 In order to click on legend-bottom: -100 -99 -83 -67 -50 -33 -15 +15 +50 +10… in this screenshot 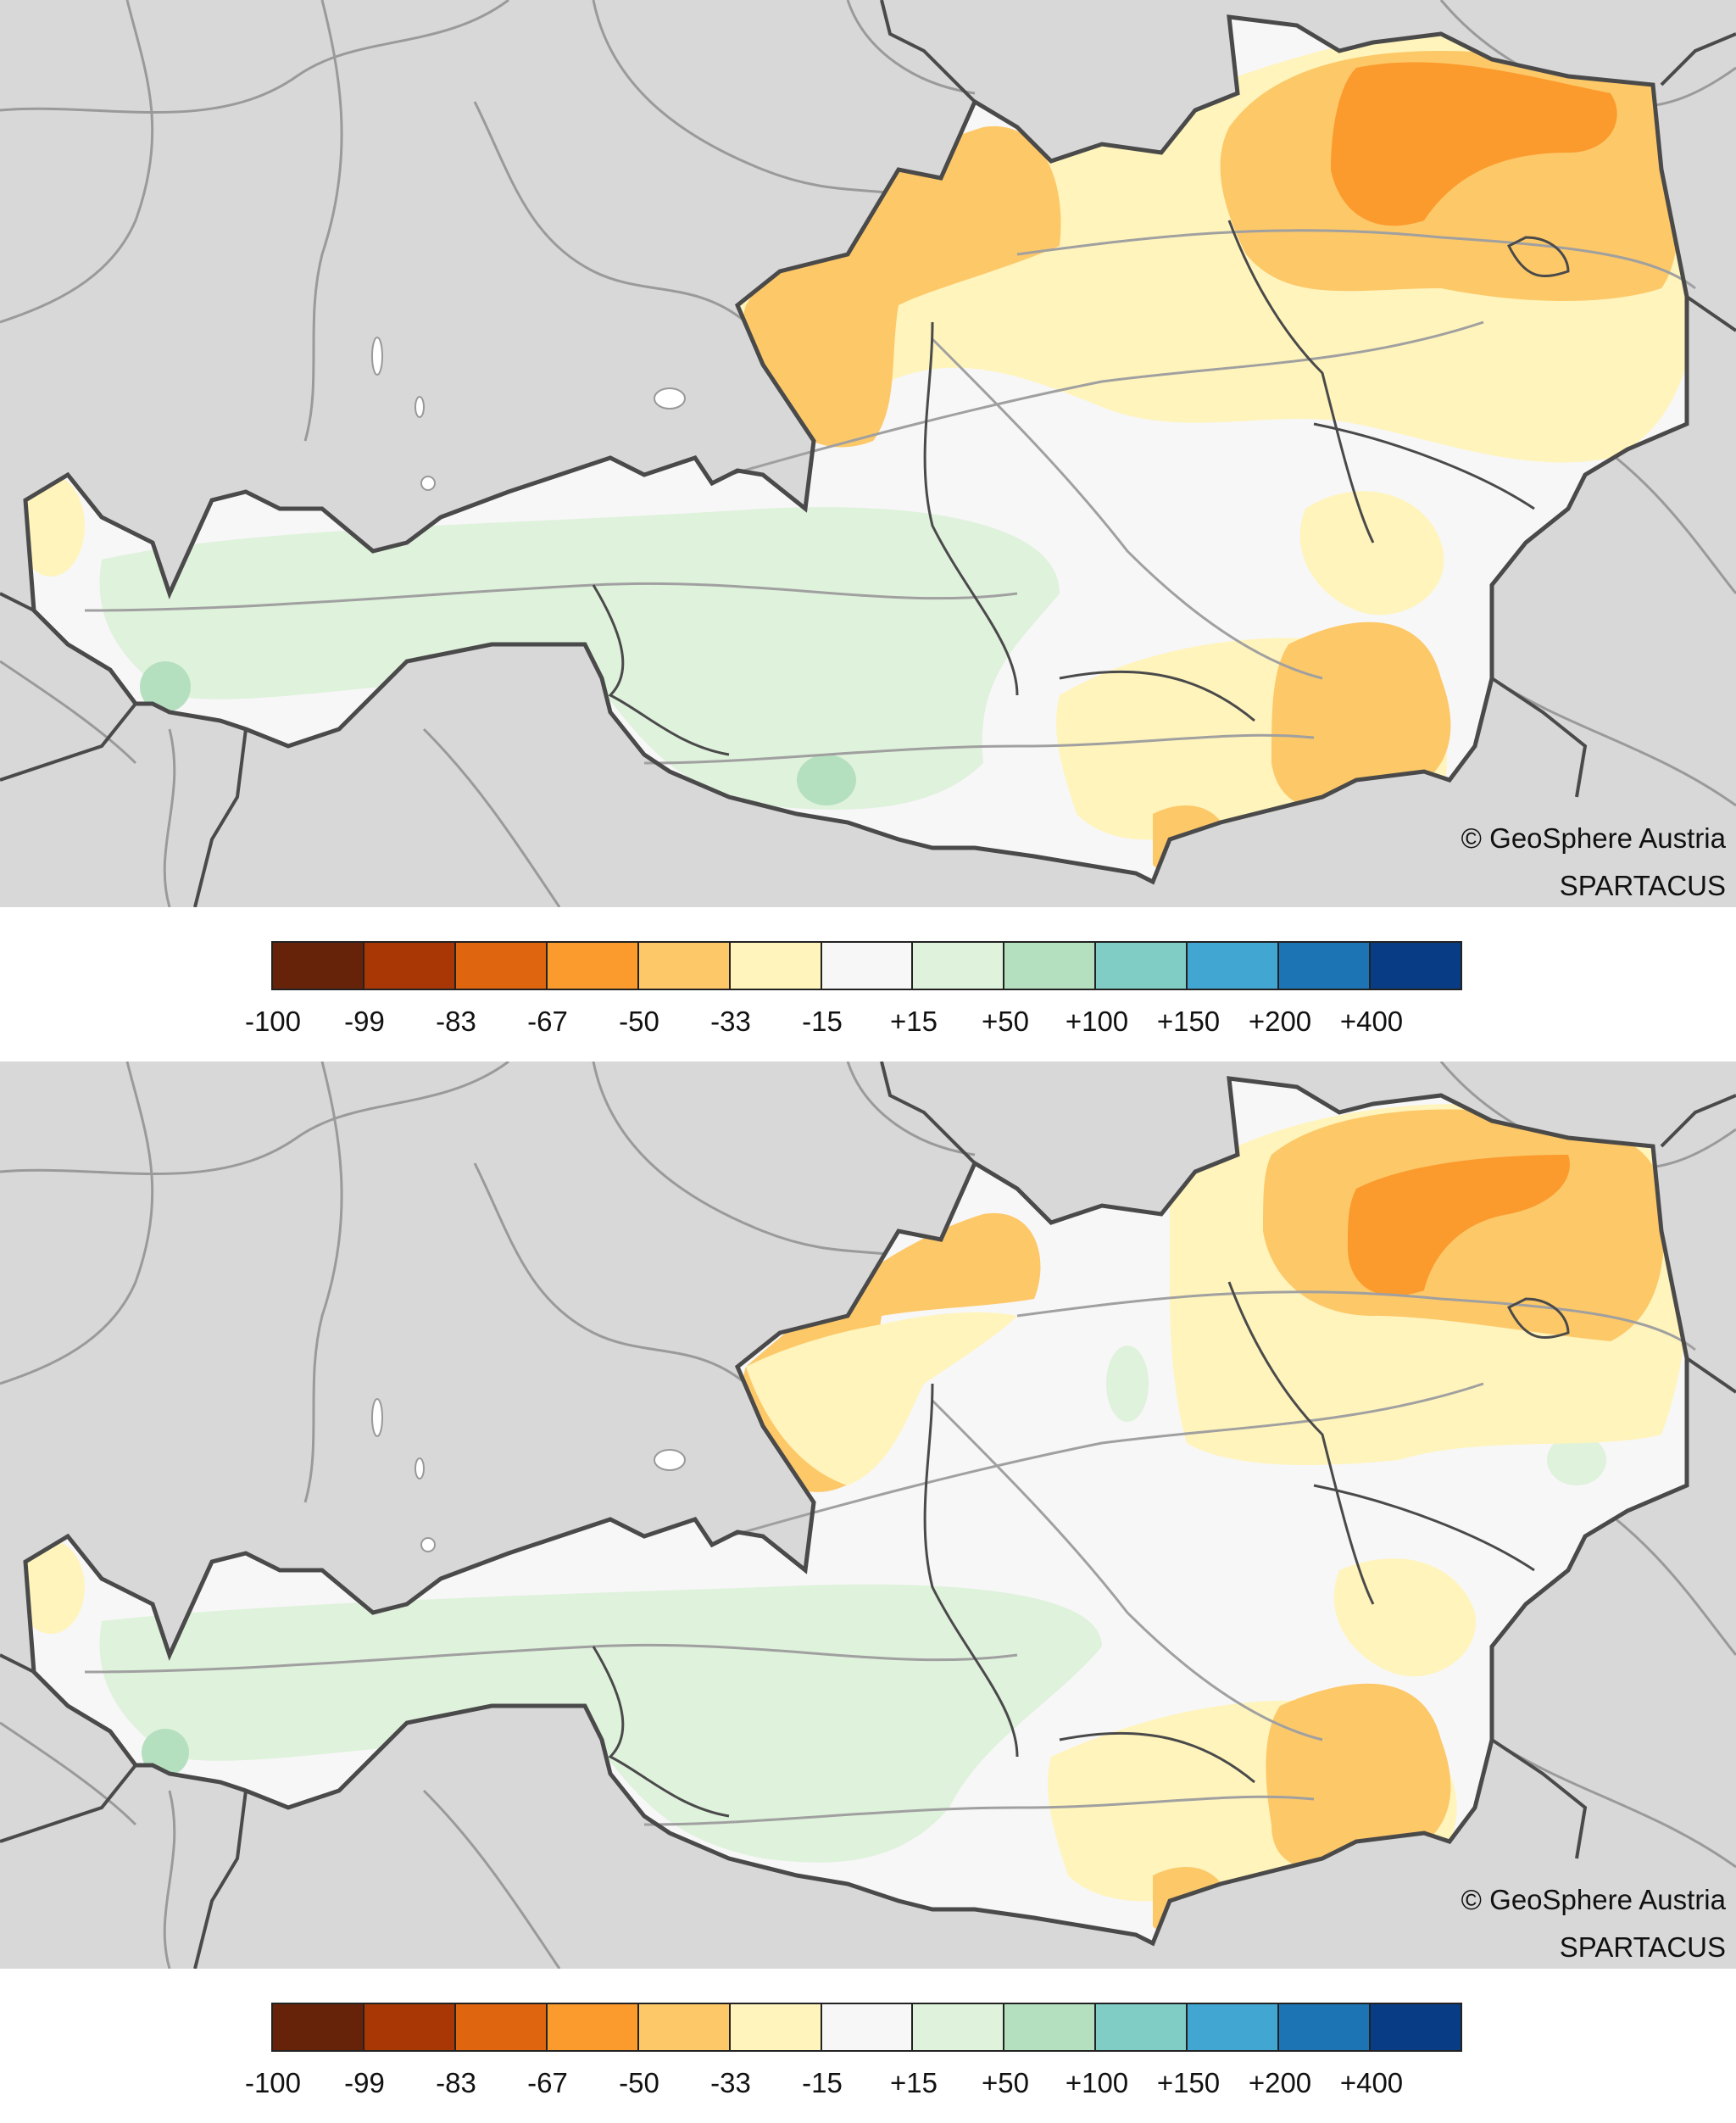, I will do `click(853, 2051)`.